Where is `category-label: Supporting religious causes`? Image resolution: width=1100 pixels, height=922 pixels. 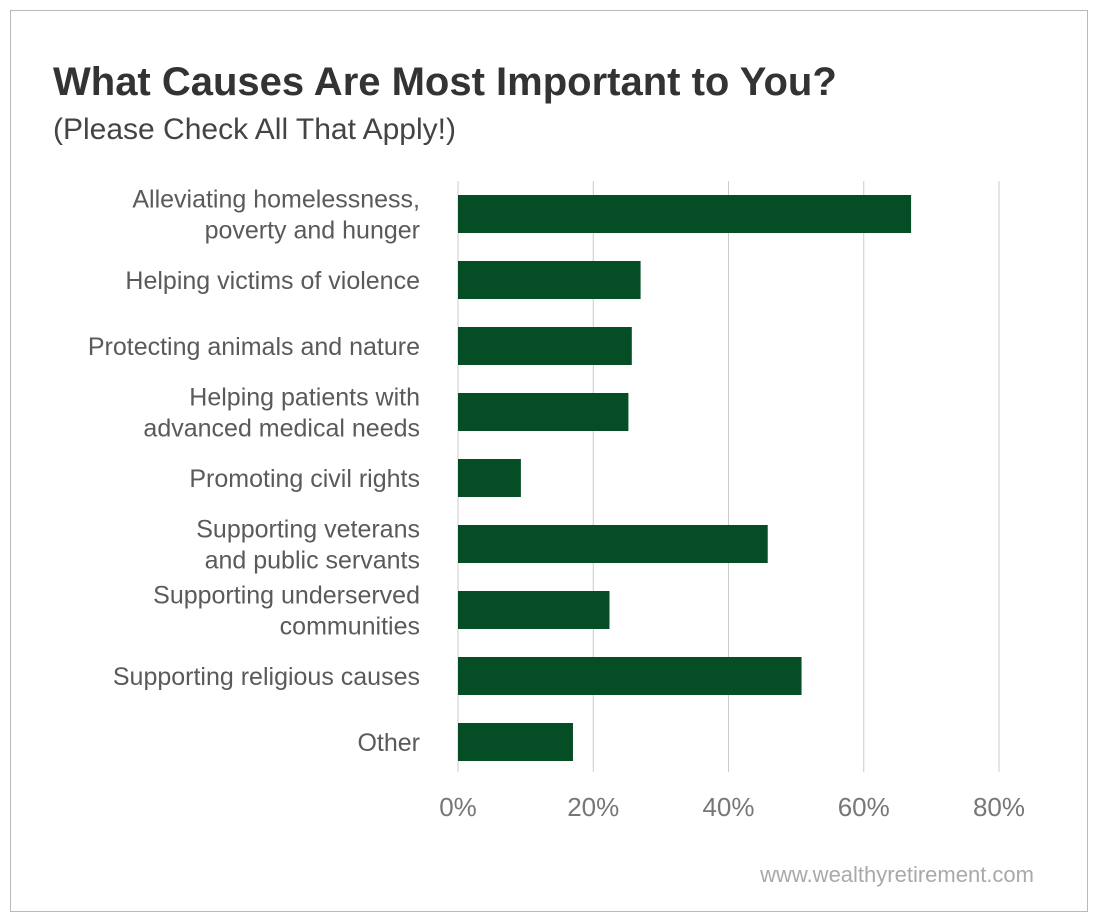 category-label: Supporting religious causes is located at coordinates (266, 677).